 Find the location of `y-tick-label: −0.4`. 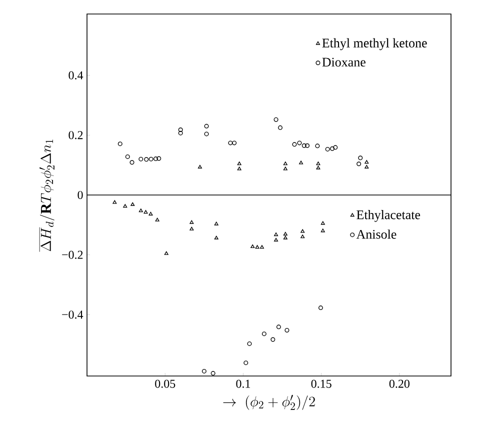

y-tick-label: −0.4 is located at coordinates (73, 314).